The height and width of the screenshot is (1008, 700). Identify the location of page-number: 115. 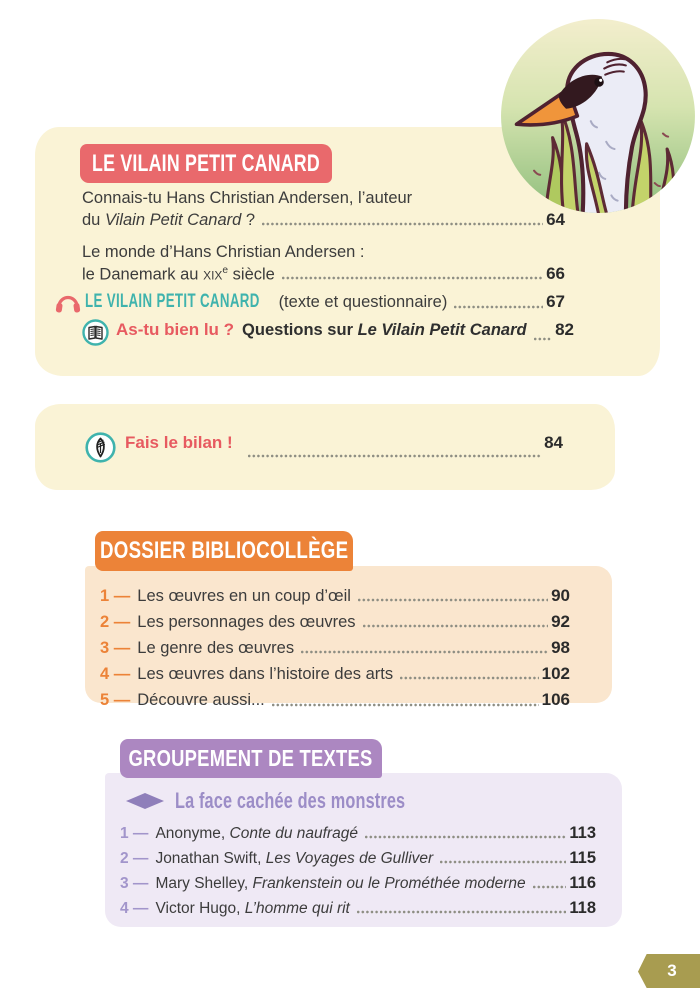
(582, 858).